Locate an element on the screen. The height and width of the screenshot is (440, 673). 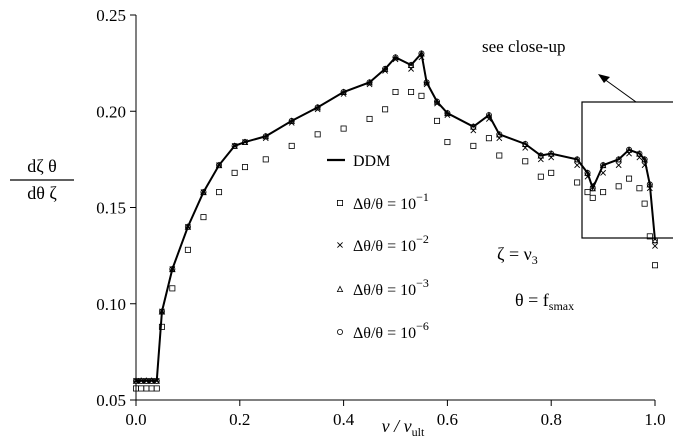
zeta-annotation: ζ = ν3 is located at coordinates (517, 255).